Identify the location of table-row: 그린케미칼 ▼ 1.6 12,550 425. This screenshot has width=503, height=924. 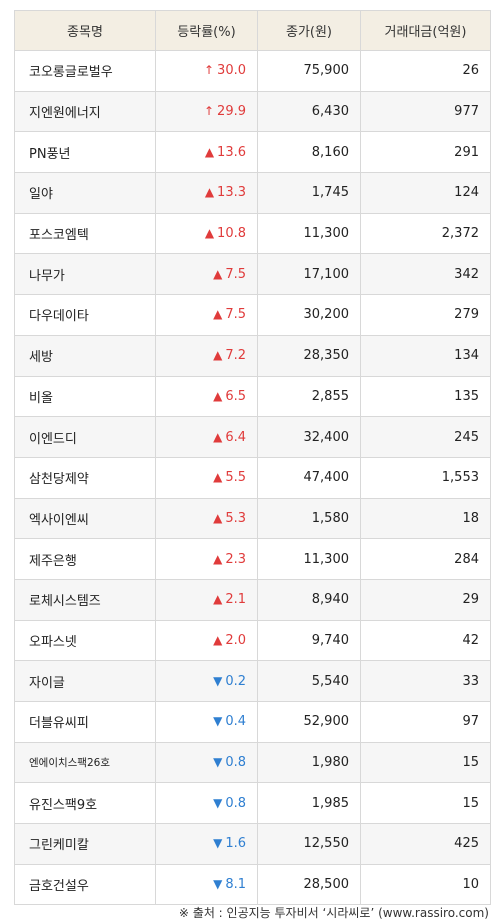
(252, 844).